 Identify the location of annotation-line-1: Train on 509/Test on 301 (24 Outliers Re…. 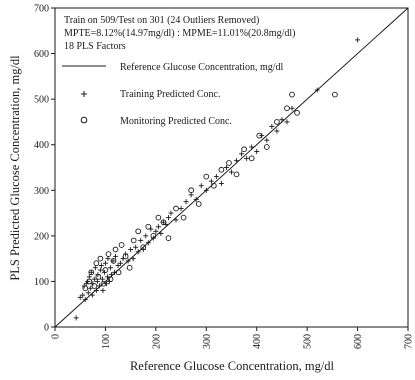
(161, 20).